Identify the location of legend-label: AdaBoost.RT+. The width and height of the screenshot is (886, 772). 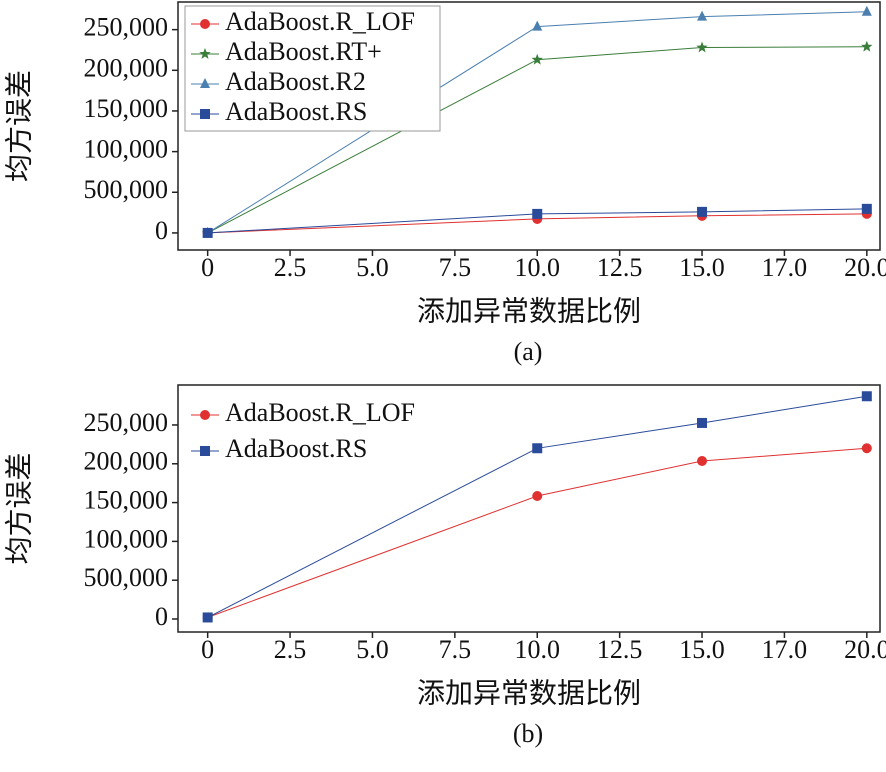
(303, 51).